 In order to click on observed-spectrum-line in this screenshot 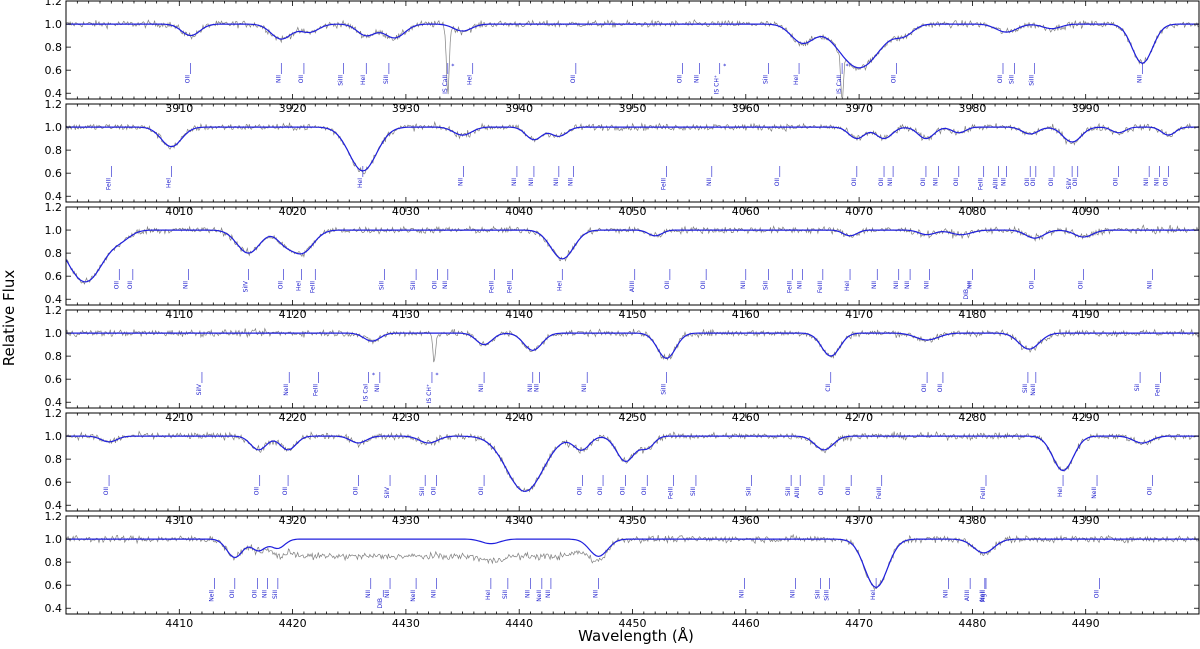, I will do `click(632, 461)`.